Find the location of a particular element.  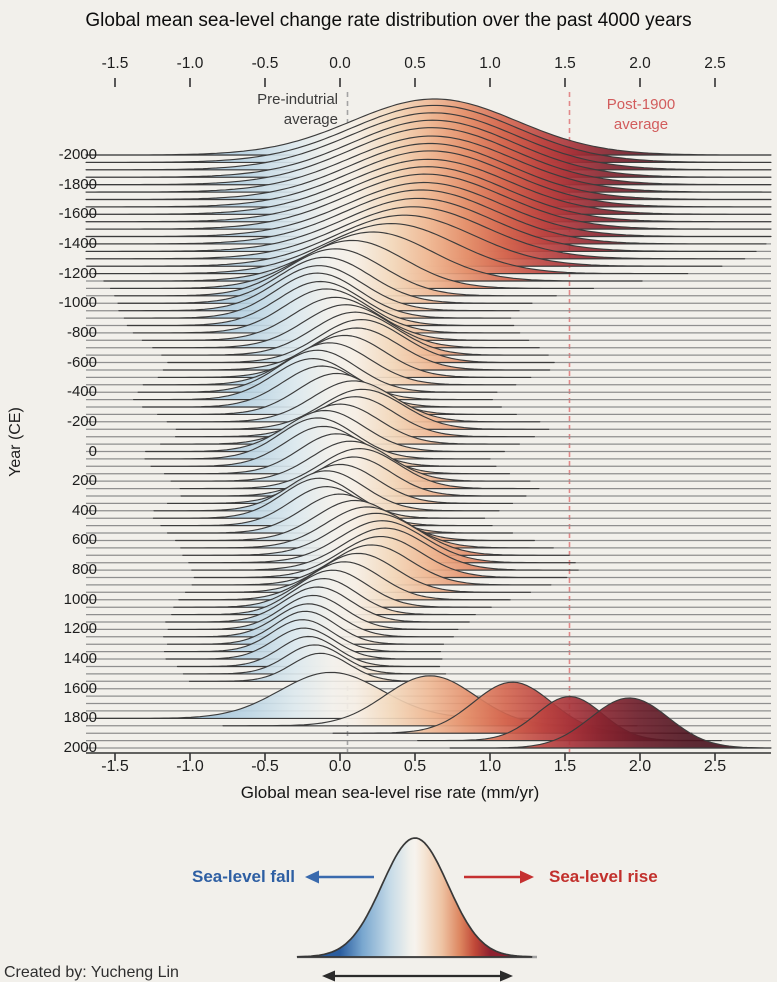

y-axis-tick-label: 800 is located at coordinates (84, 570).